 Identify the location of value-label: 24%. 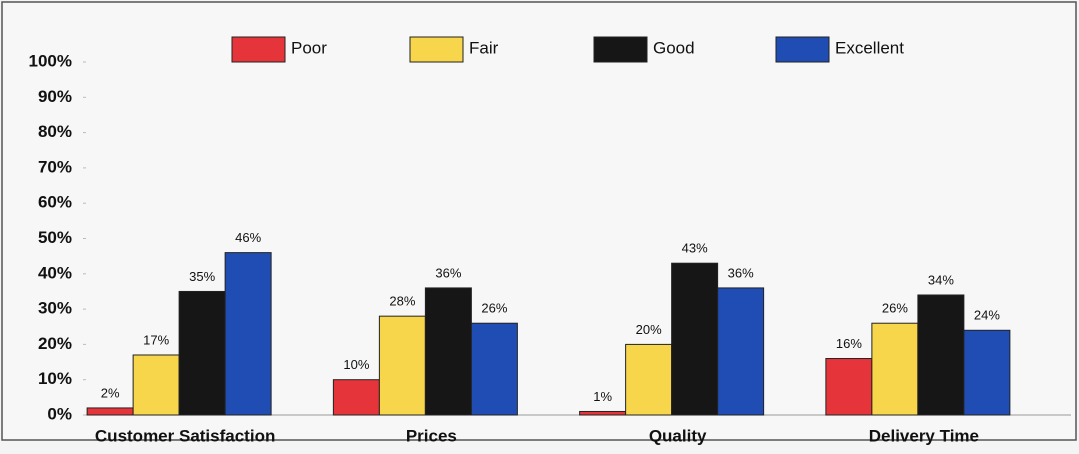
(987, 315).